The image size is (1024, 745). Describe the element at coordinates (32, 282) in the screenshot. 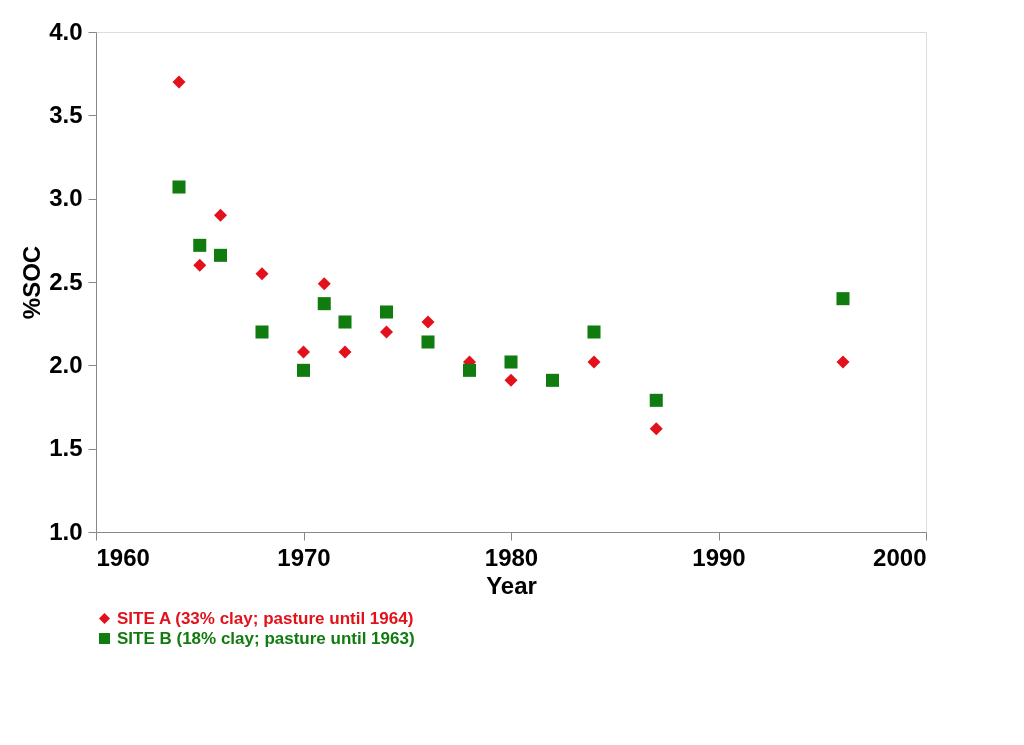

I see `y-axis-title: %SOC` at that location.